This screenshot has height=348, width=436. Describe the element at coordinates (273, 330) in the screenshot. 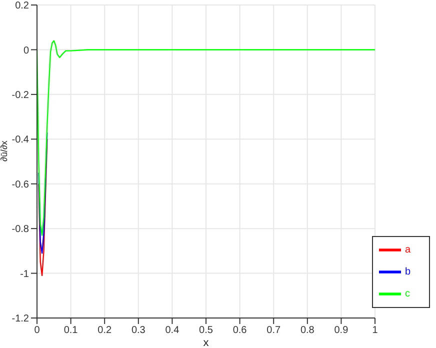

I see `x-tick-label: 0.7` at that location.